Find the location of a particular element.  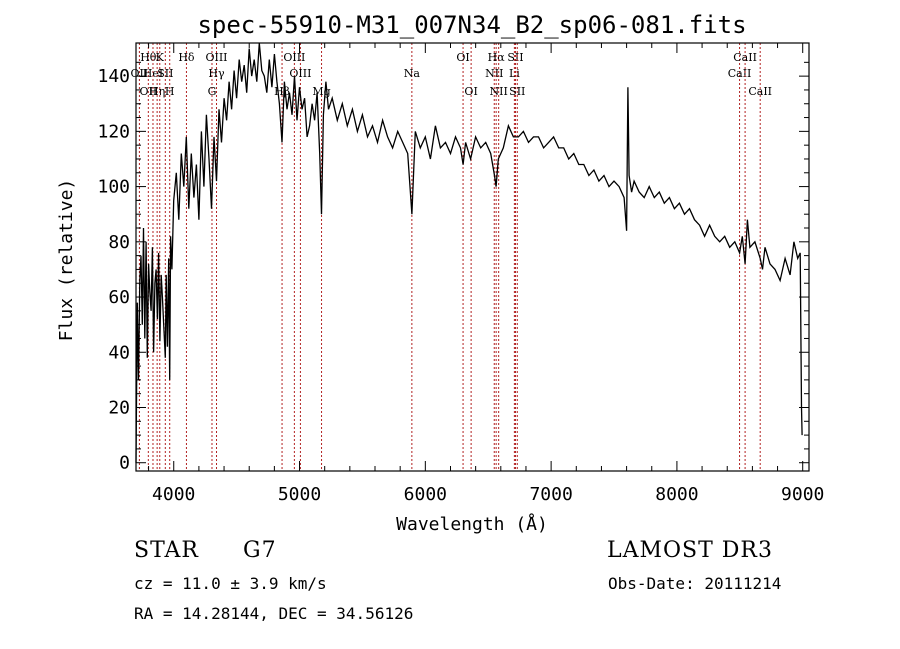

y-tick-label: 80 is located at coordinates (119, 242).